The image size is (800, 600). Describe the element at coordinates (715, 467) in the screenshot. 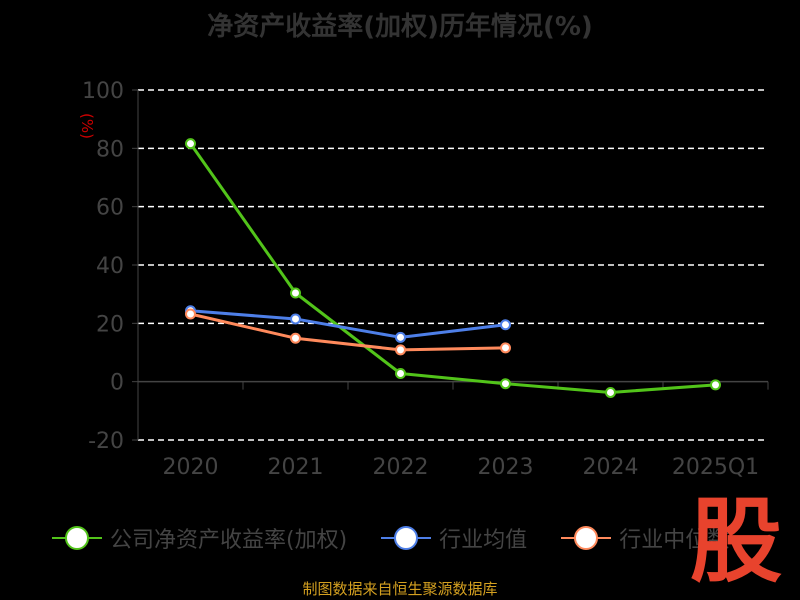

I see `x-tick-label: 2025Q1` at that location.